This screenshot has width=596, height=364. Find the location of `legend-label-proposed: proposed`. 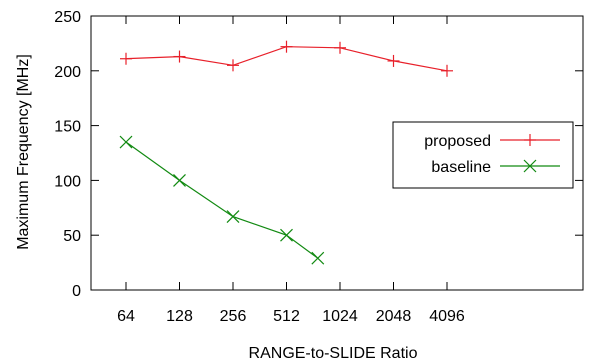

legend-label-proposed: proposed is located at coordinates (457, 141).